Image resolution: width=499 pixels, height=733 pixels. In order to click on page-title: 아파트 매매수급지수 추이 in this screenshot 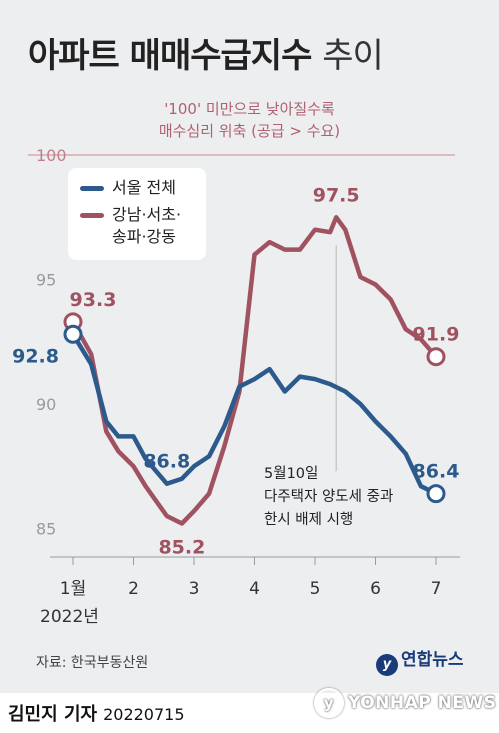, I will do `click(206, 52)`.